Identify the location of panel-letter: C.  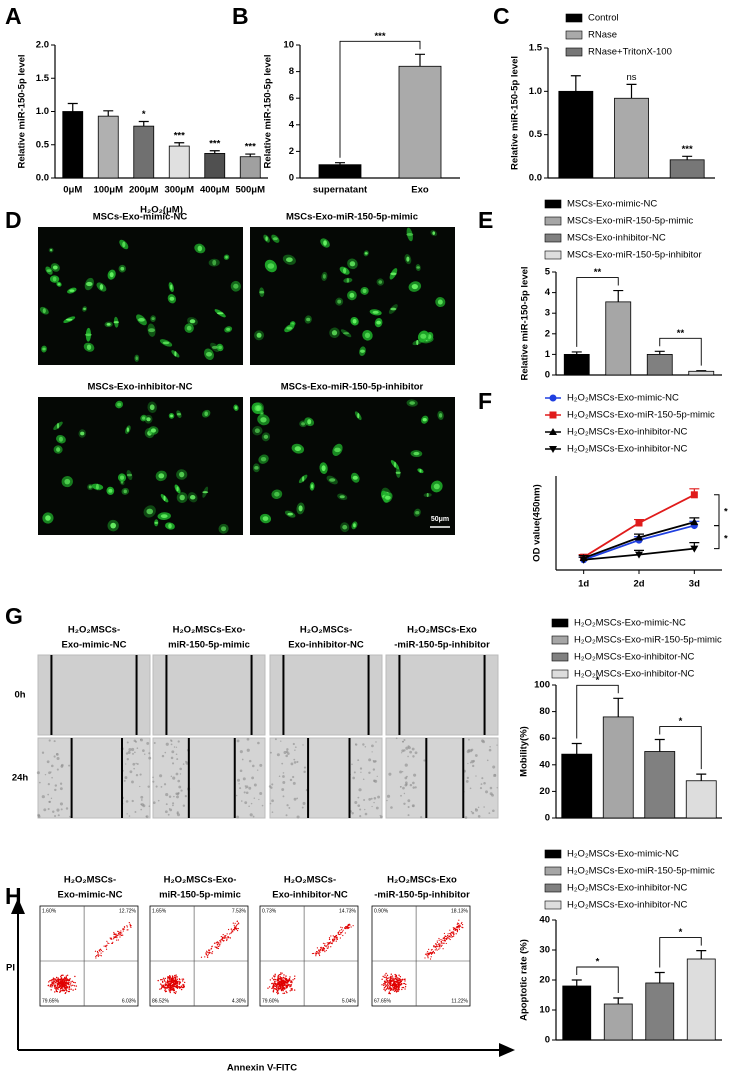
(501, 16).